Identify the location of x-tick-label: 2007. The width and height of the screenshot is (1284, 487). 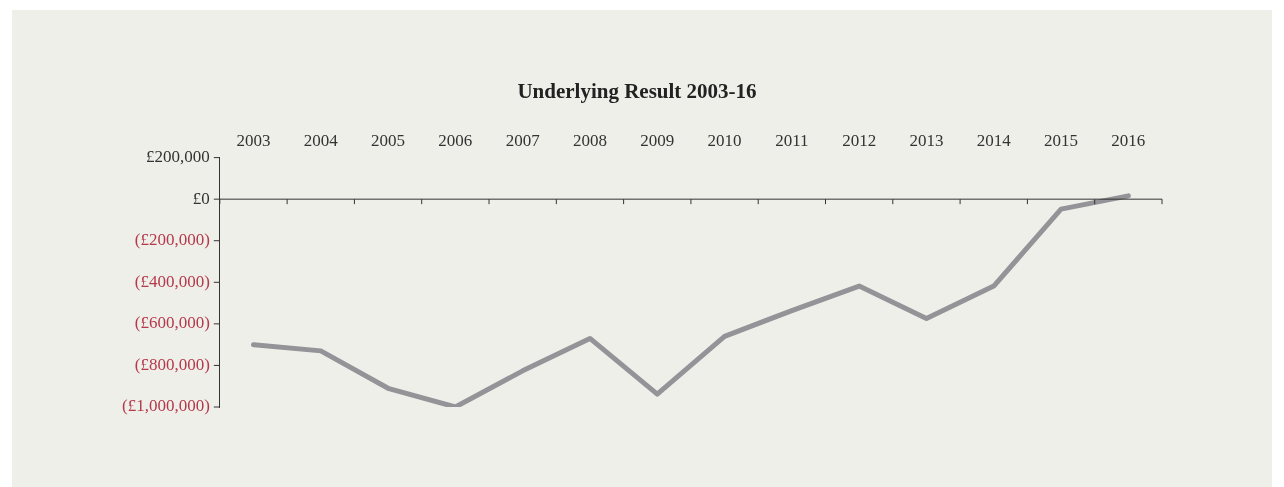
(523, 140).